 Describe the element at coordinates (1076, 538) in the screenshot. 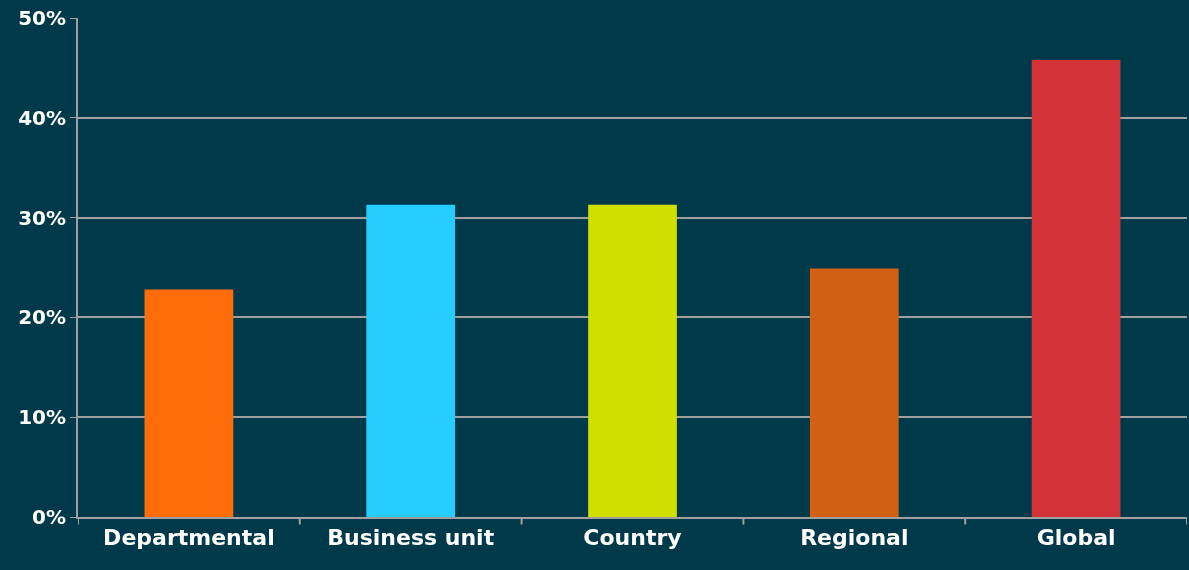

I see `x-tick-label: Global` at that location.